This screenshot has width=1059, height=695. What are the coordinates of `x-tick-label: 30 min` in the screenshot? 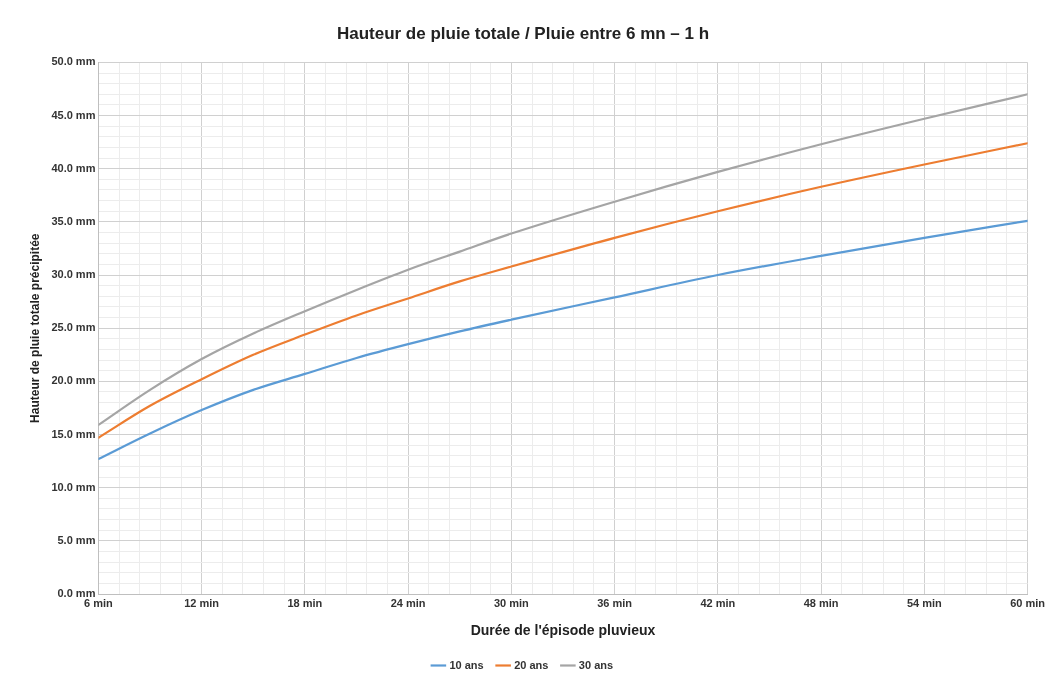 It's located at (511, 602).